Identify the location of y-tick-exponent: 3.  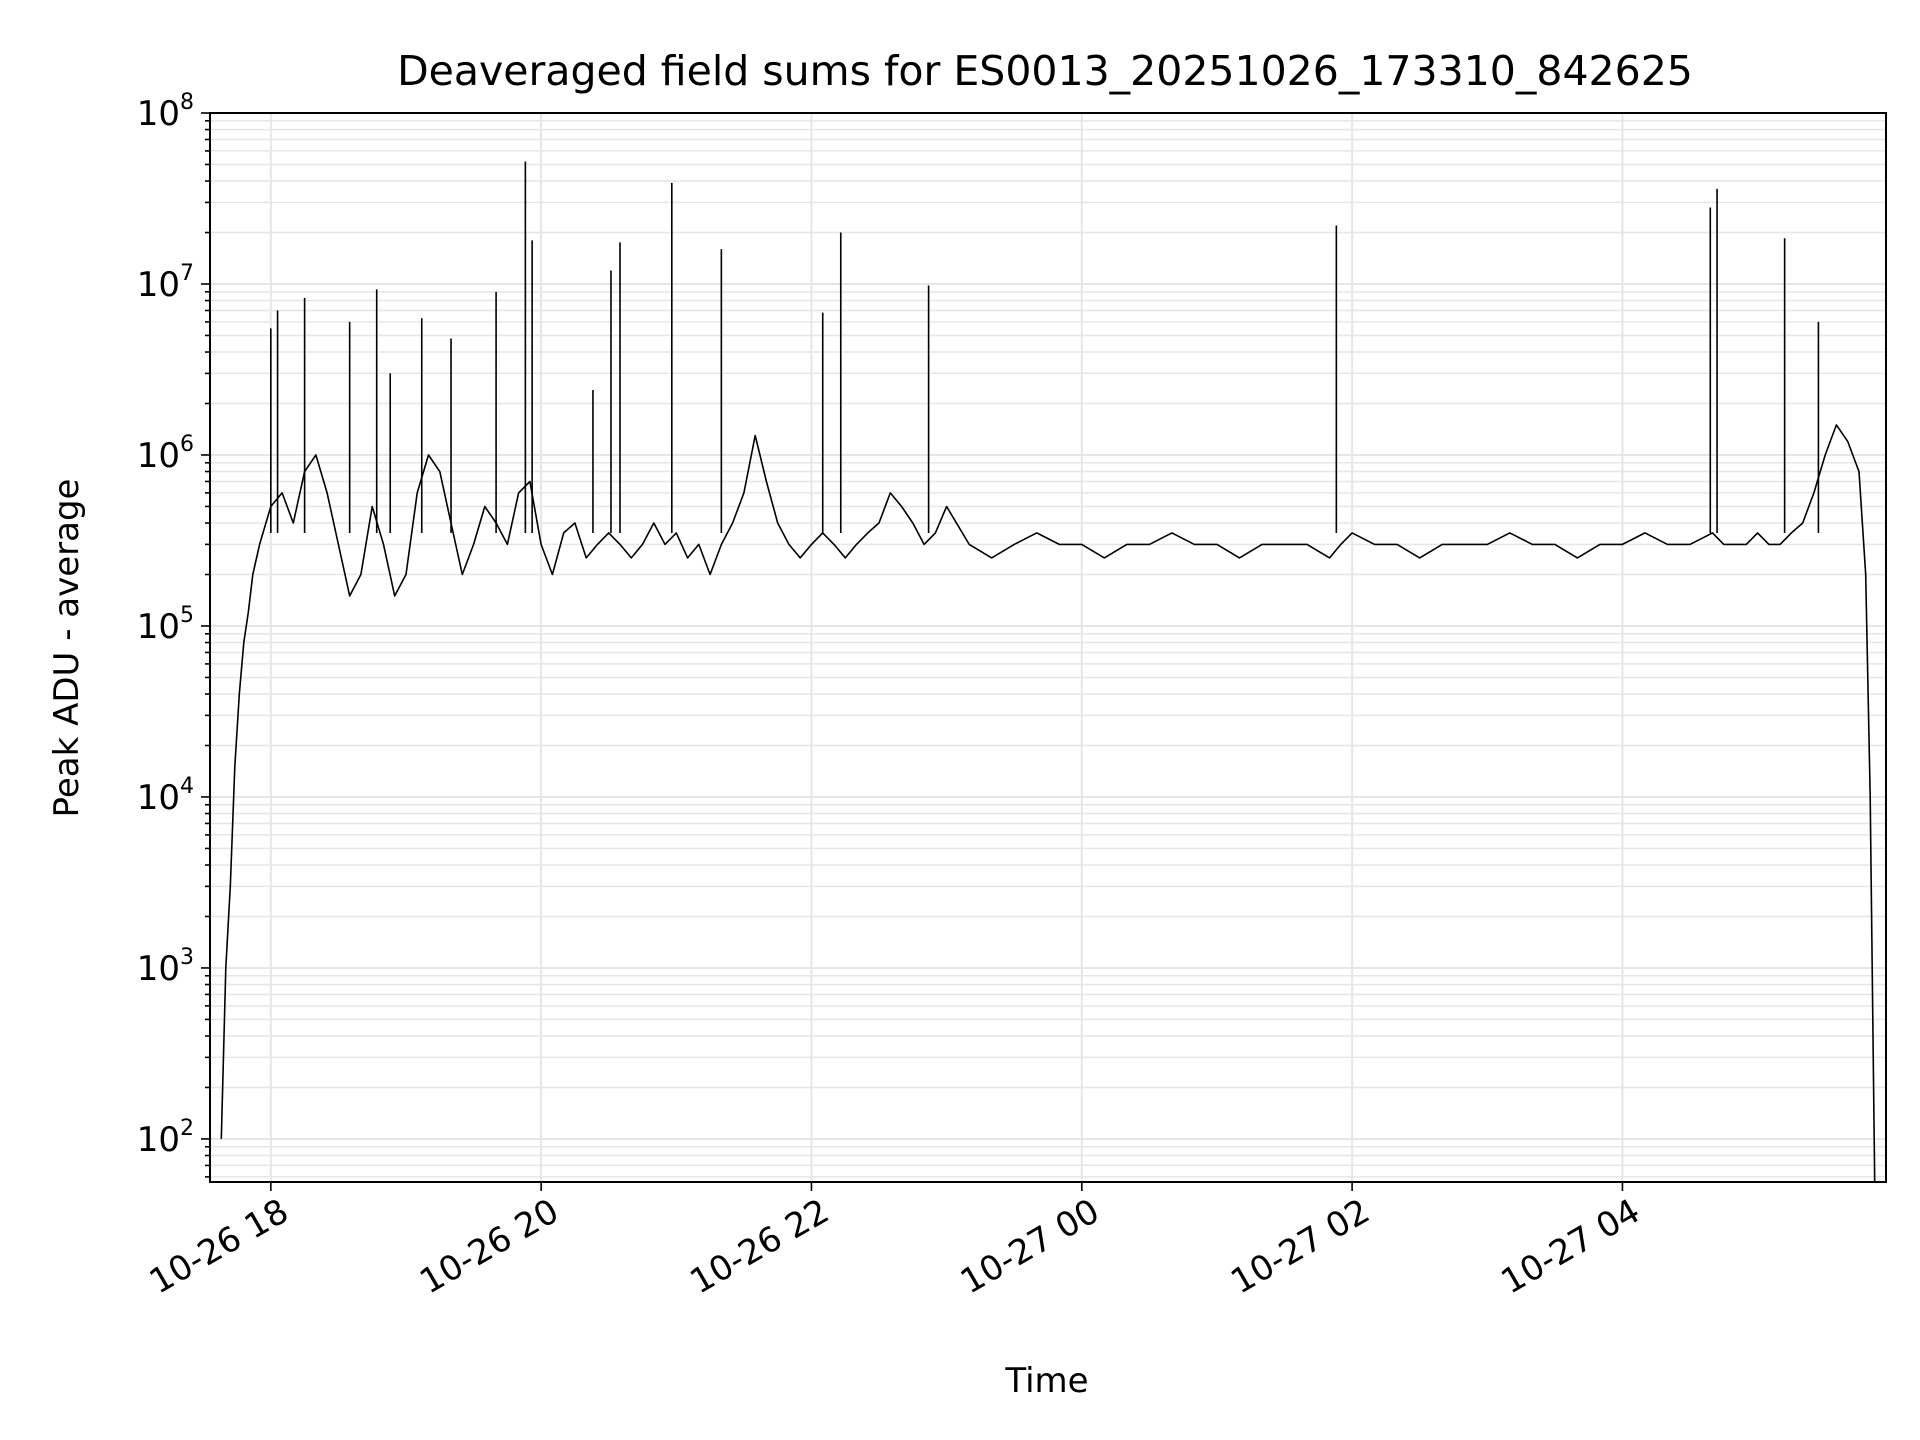
(187, 957).